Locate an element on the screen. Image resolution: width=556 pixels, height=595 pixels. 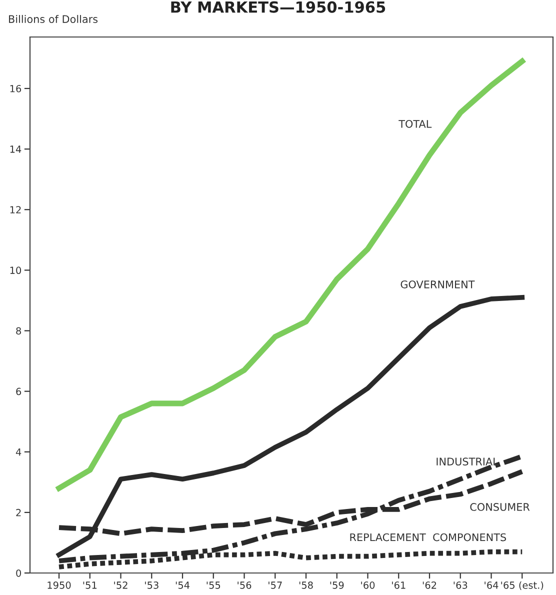
x-tick-label: 1950 is located at coordinates (59, 585).